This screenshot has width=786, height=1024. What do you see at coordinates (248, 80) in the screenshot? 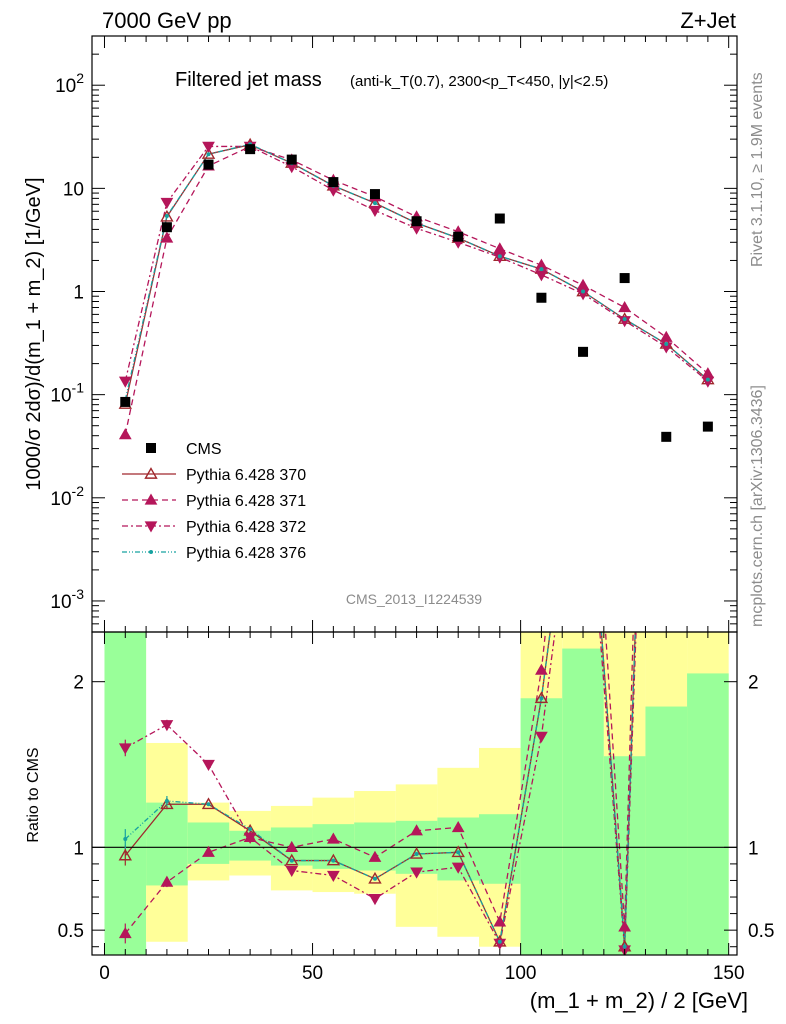
I see `chart-title: Filtered jet mass` at bounding box center [248, 80].